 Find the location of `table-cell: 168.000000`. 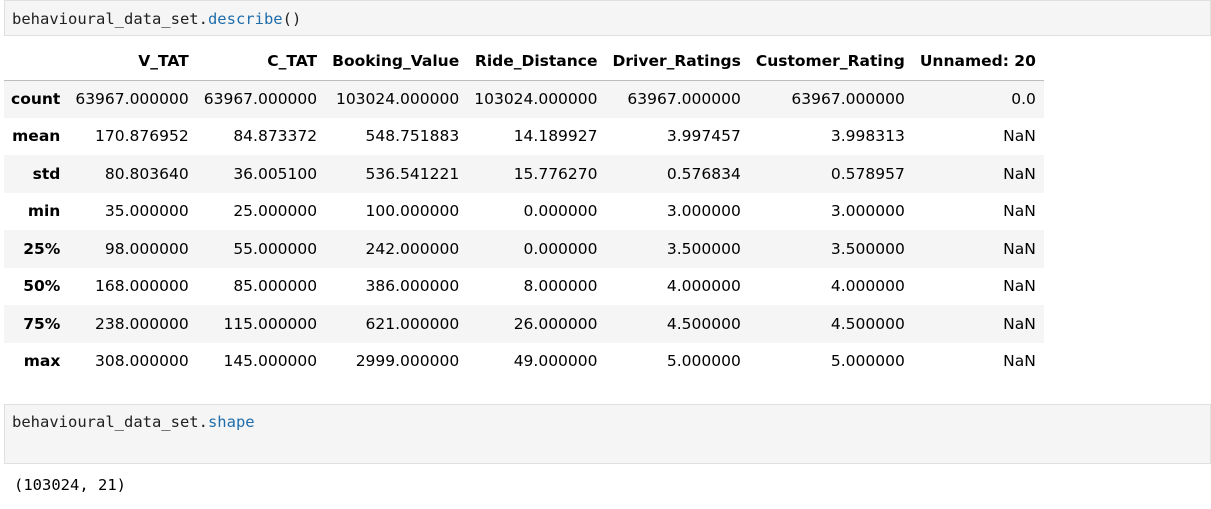

table-cell: 168.000000 is located at coordinates (142, 286).